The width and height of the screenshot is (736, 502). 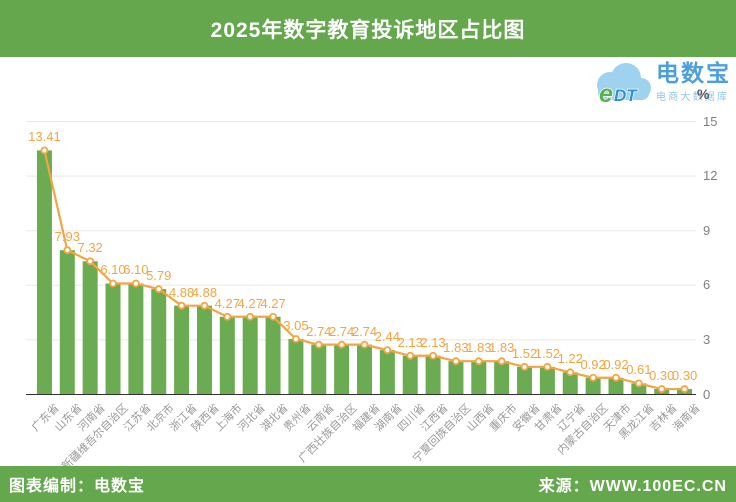 What do you see at coordinates (707, 285) in the screenshot?
I see `y-axis-label: 6` at bounding box center [707, 285].